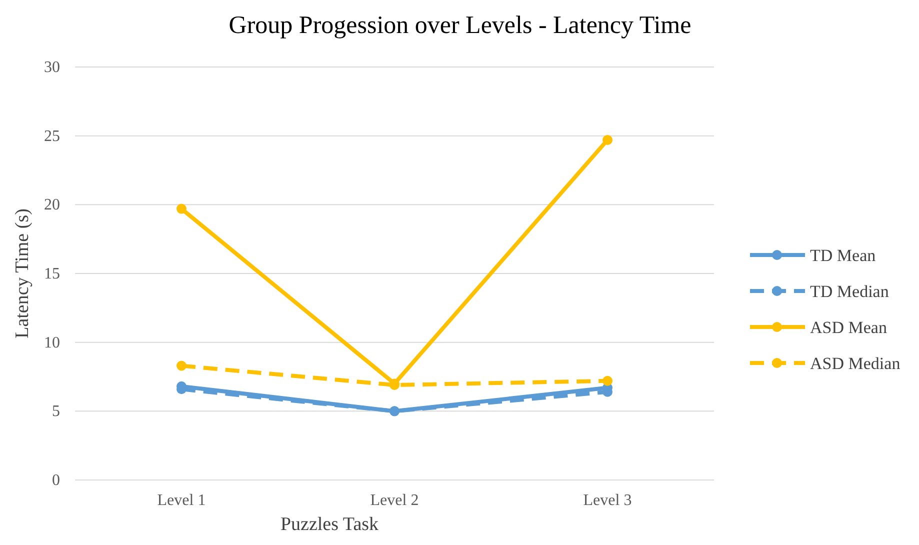 Image resolution: width=919 pixels, height=545 pixels. What do you see at coordinates (52, 274) in the screenshot?
I see `y-tick-label: 15` at bounding box center [52, 274].